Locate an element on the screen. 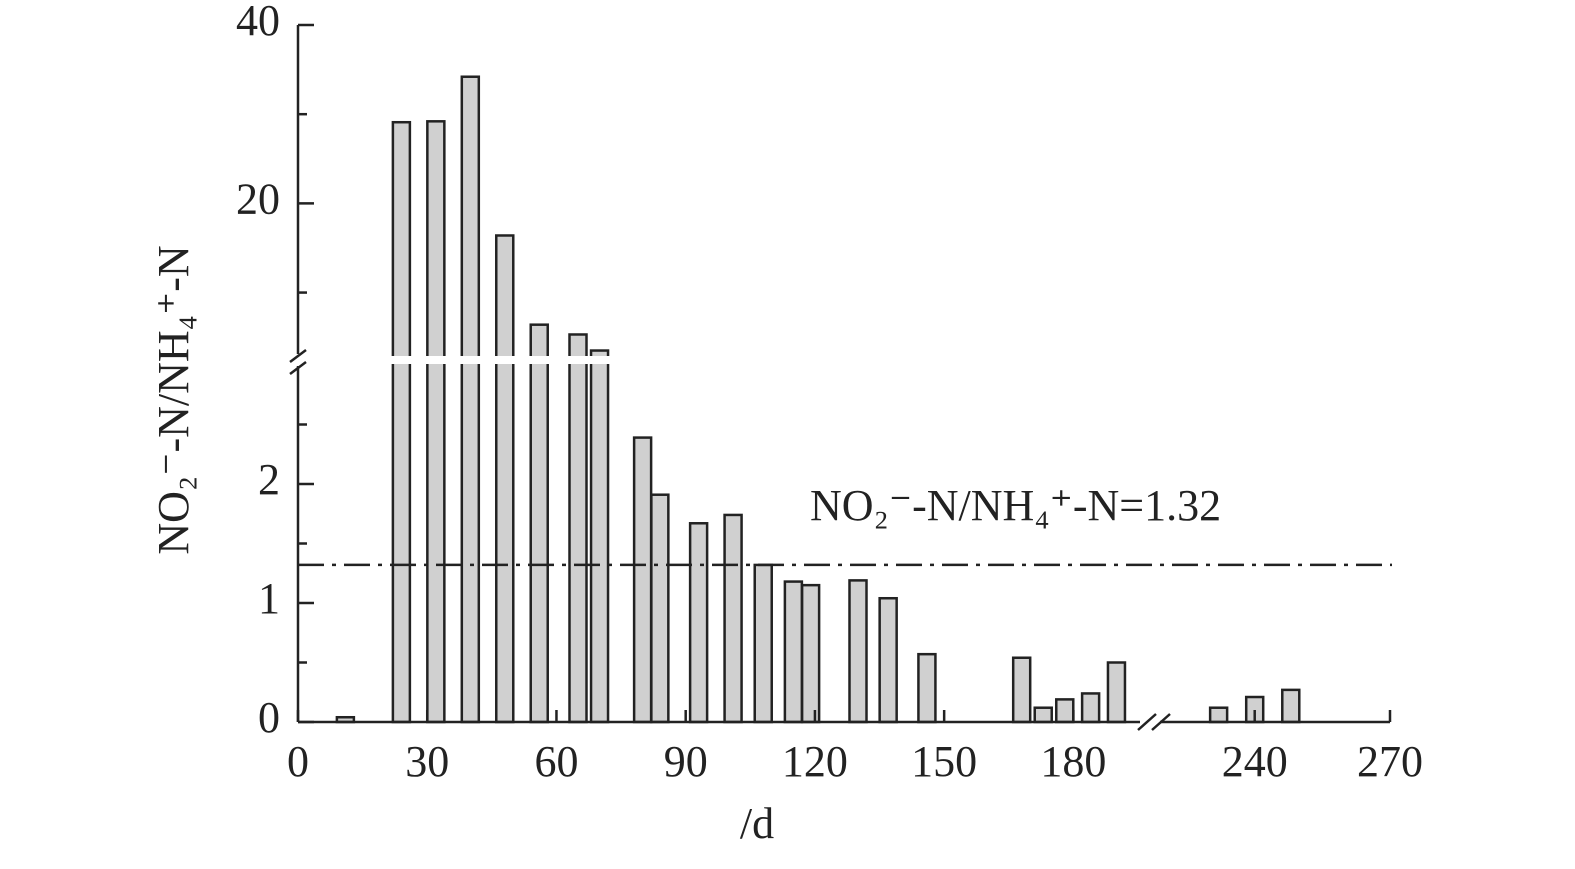 This screenshot has width=1575, height=869. y-tick-label: 2 is located at coordinates (269, 479).